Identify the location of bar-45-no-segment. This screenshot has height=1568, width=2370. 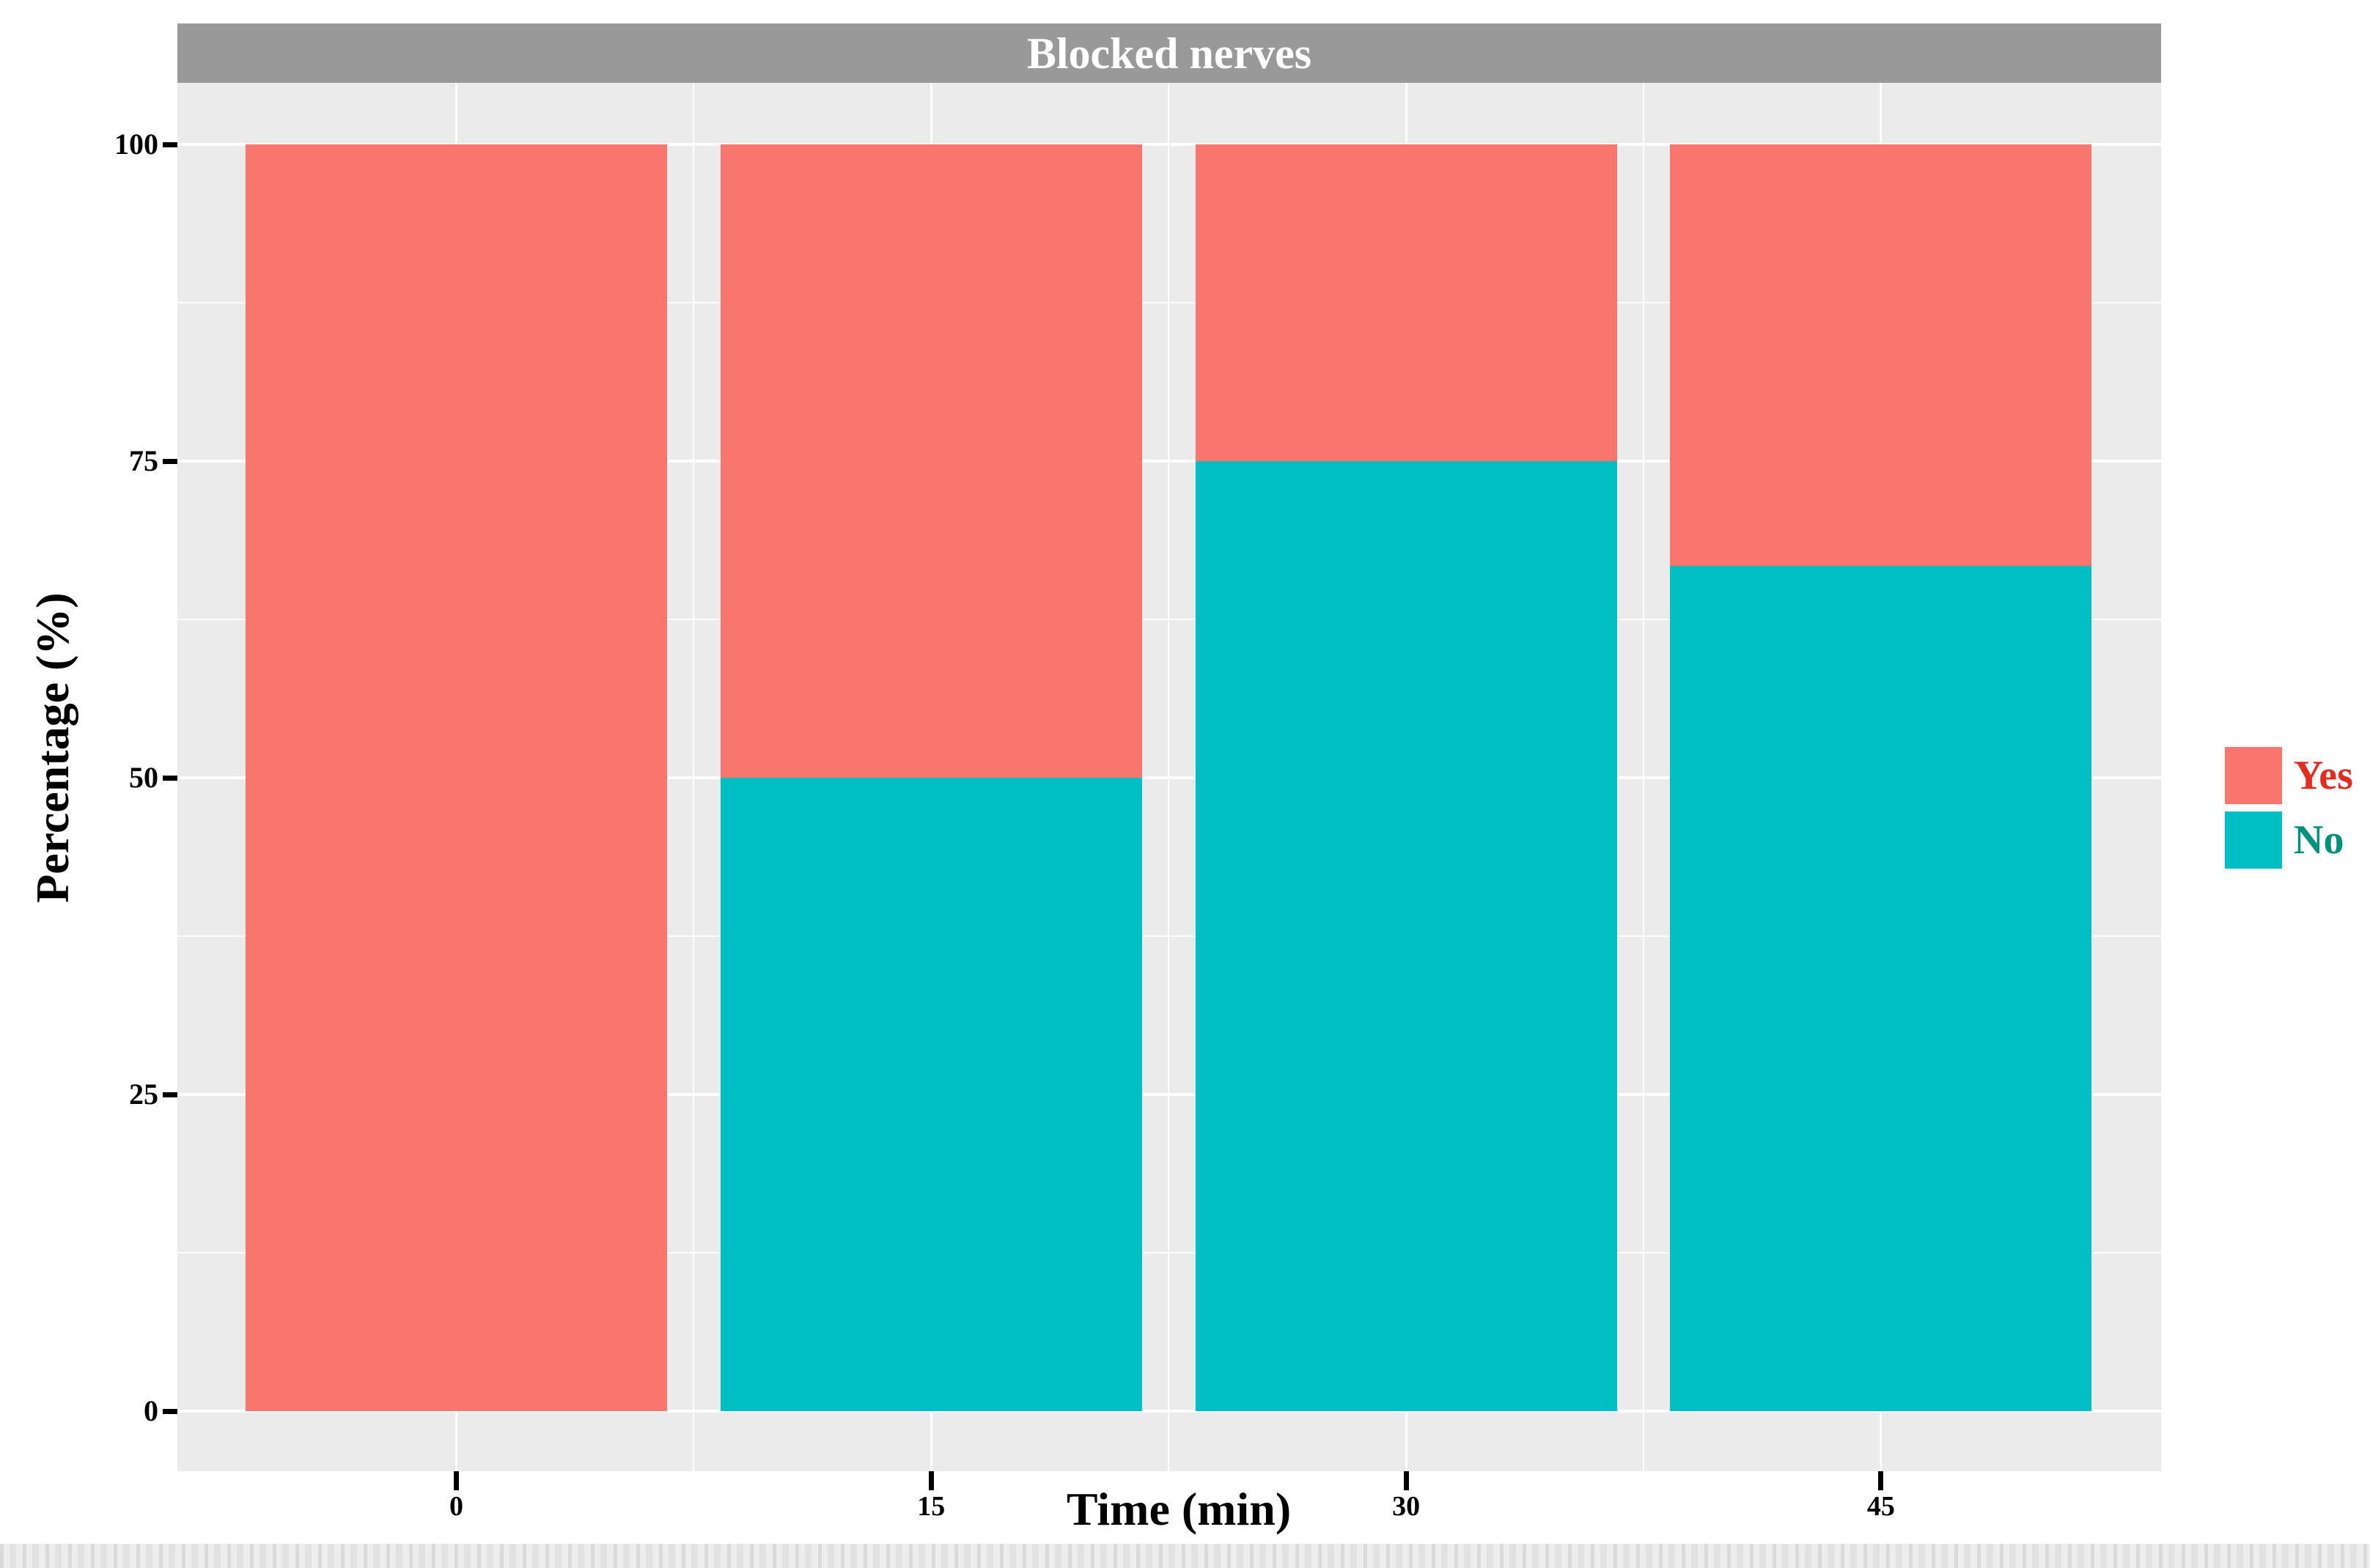
(1881, 989).